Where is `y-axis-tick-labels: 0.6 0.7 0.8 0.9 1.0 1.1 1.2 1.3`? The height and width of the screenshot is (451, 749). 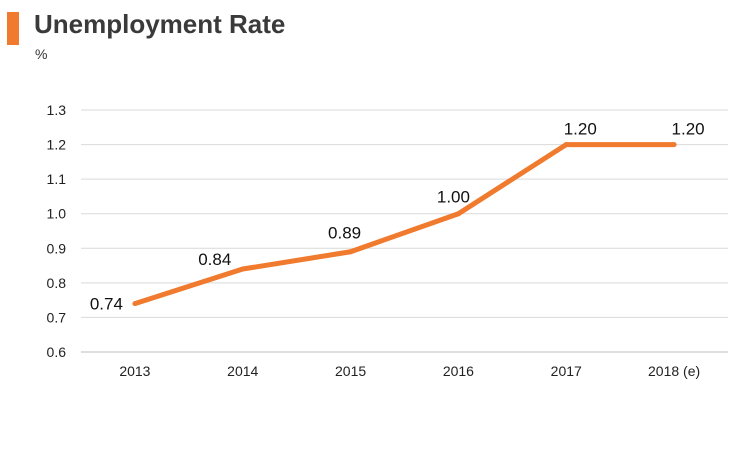 y-axis-tick-labels: 0.6 0.7 0.8 0.9 1.0 1.1 1.2 1.3 is located at coordinates (57, 231).